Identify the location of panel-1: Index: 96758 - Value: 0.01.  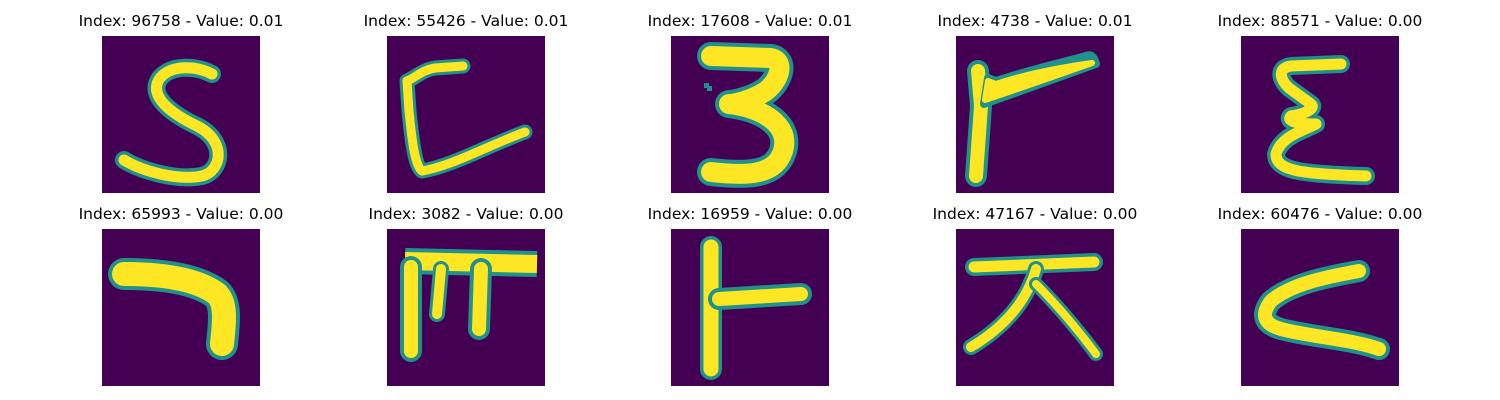
(181, 96).